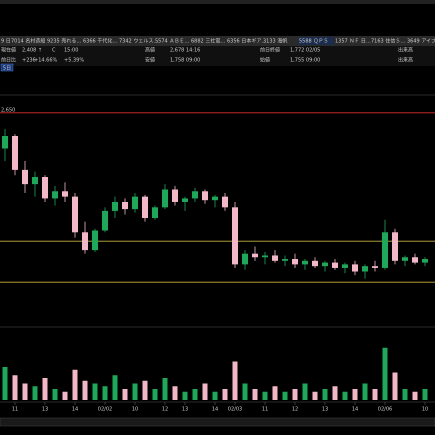 The image size is (435, 435). I want to click on quote-field: 始値, so click(265, 60).